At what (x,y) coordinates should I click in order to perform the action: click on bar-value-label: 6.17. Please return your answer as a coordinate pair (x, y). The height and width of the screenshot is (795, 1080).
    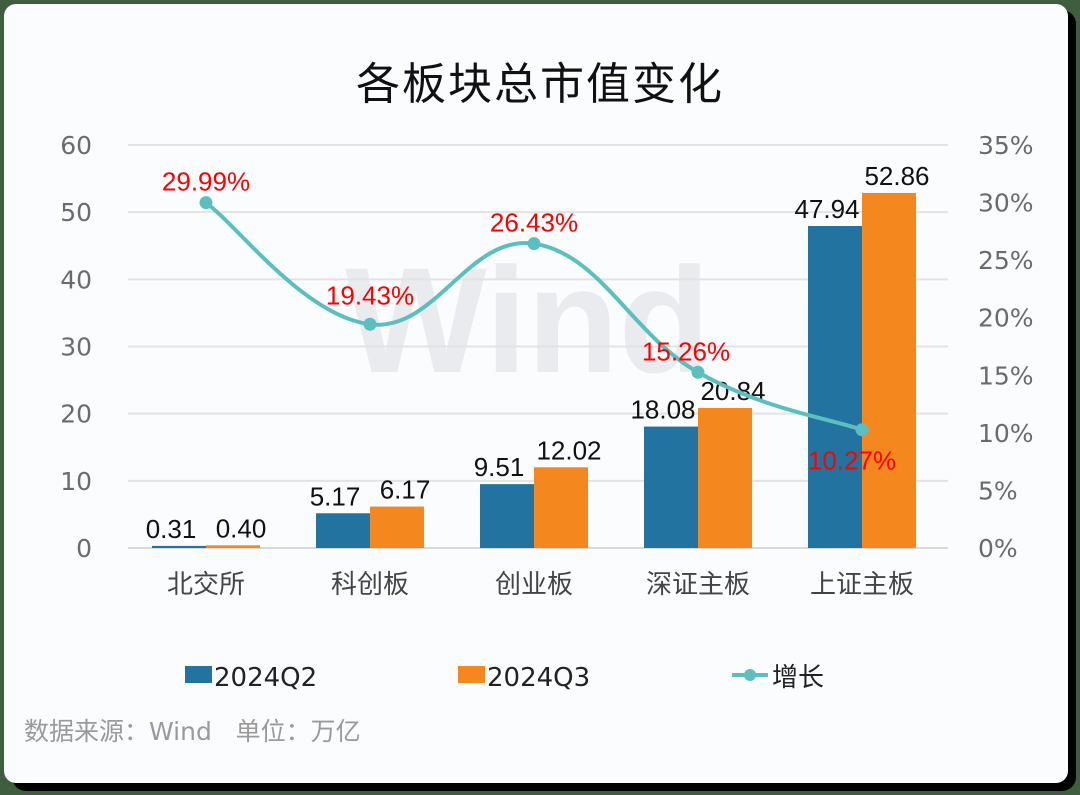
    Looking at the image, I should click on (405, 490).